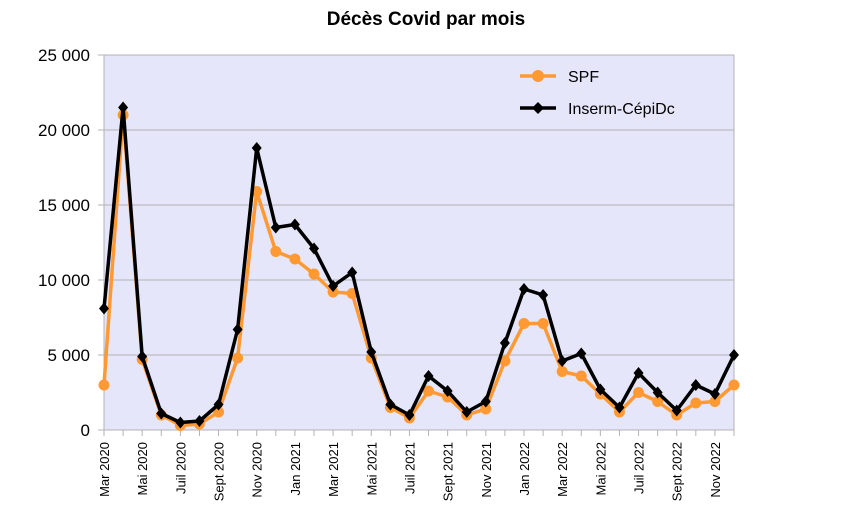 The height and width of the screenshot is (524, 841). Describe the element at coordinates (600, 468) in the screenshot. I see `x-tick-label: Mai 2022` at that location.